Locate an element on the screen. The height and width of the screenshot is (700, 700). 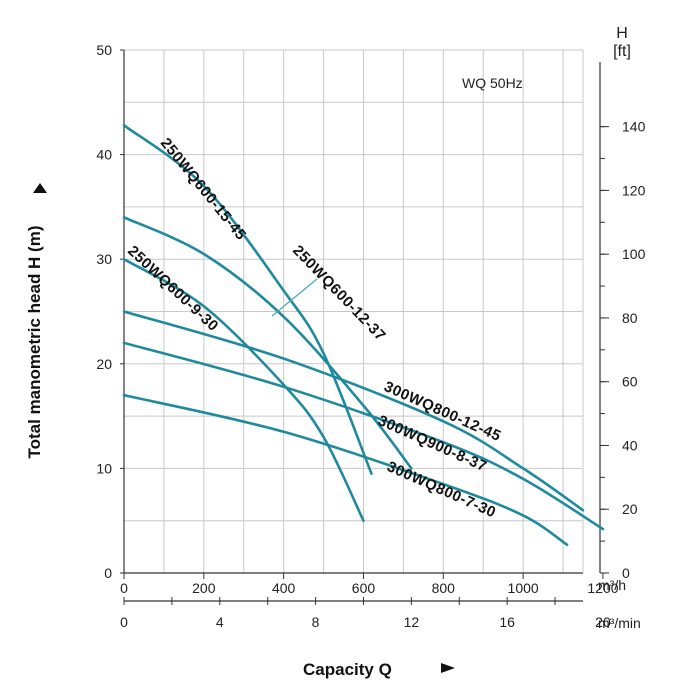
right-tick-label: 120 is located at coordinates (634, 190).